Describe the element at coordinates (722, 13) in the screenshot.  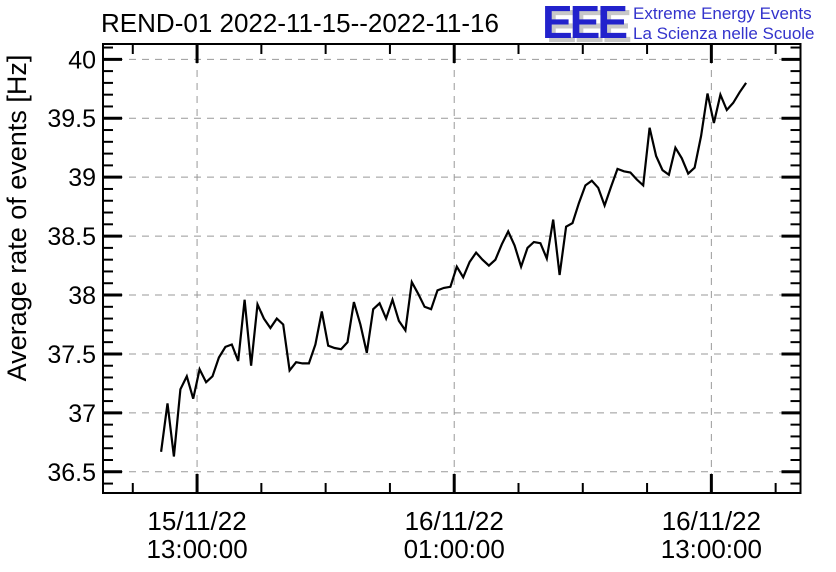
I see `eee-logo-line1: Extreme Energy Events` at that location.